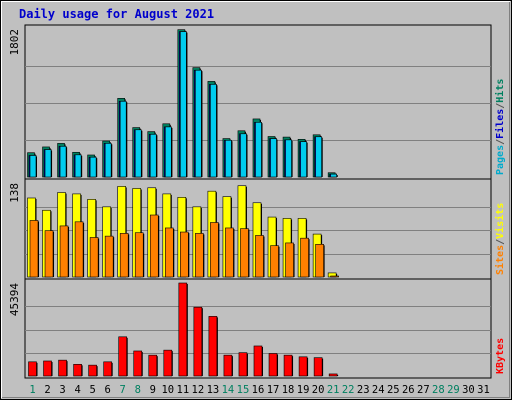 The height and width of the screenshot is (400, 512). I want to click on chart-title: Daily usage for August 2021, so click(116, 14).